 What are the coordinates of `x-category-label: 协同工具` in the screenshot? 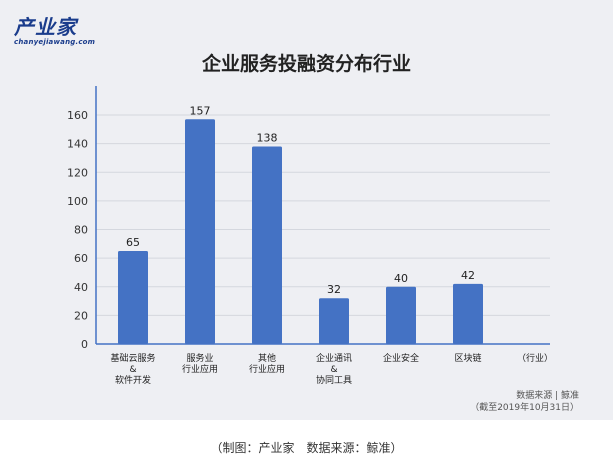 It's located at (334, 380).